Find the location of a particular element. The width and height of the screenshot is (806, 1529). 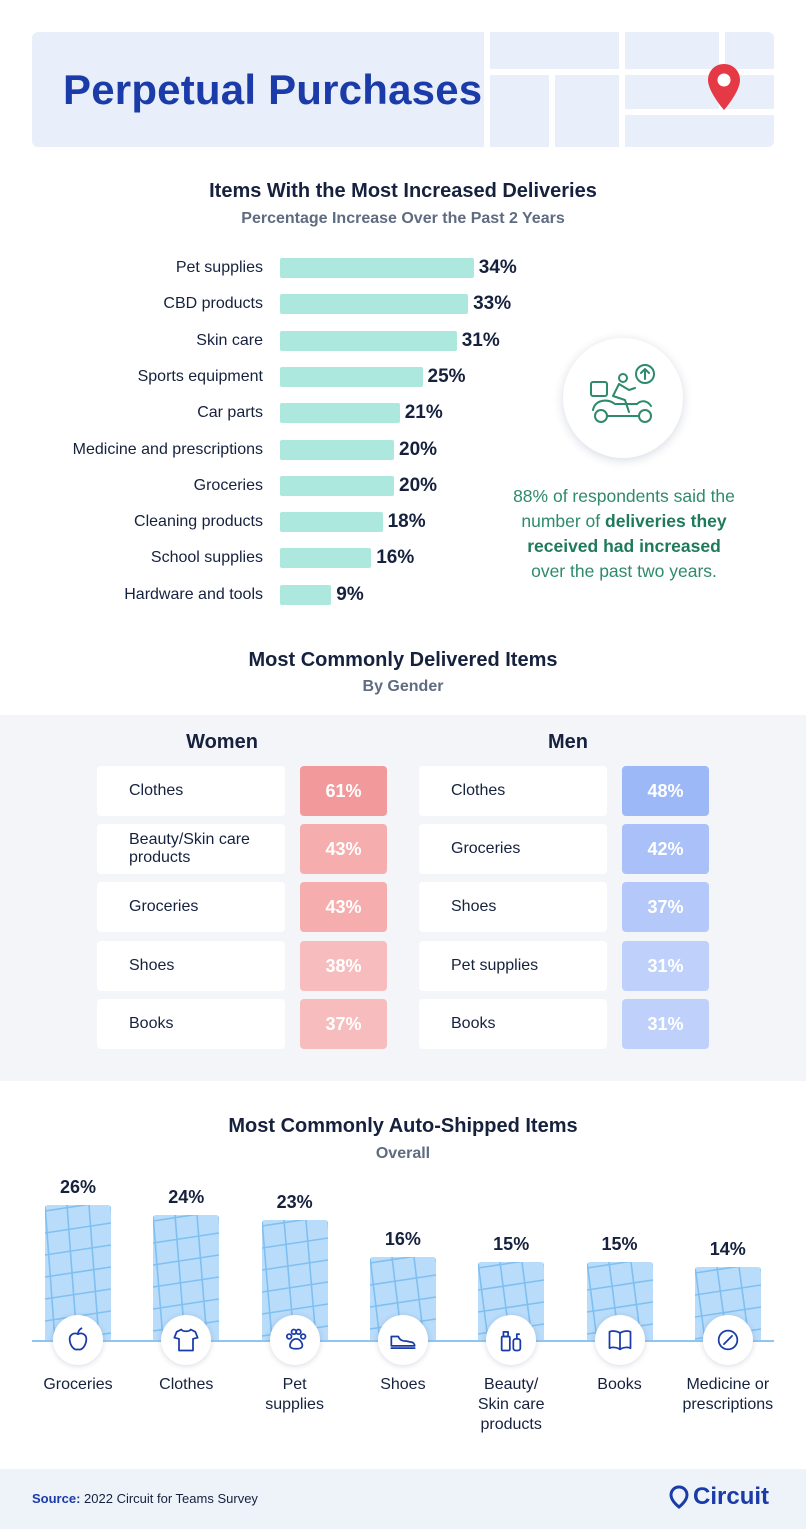

women-item: Beauty/Skin care products is located at coordinates (191, 849).